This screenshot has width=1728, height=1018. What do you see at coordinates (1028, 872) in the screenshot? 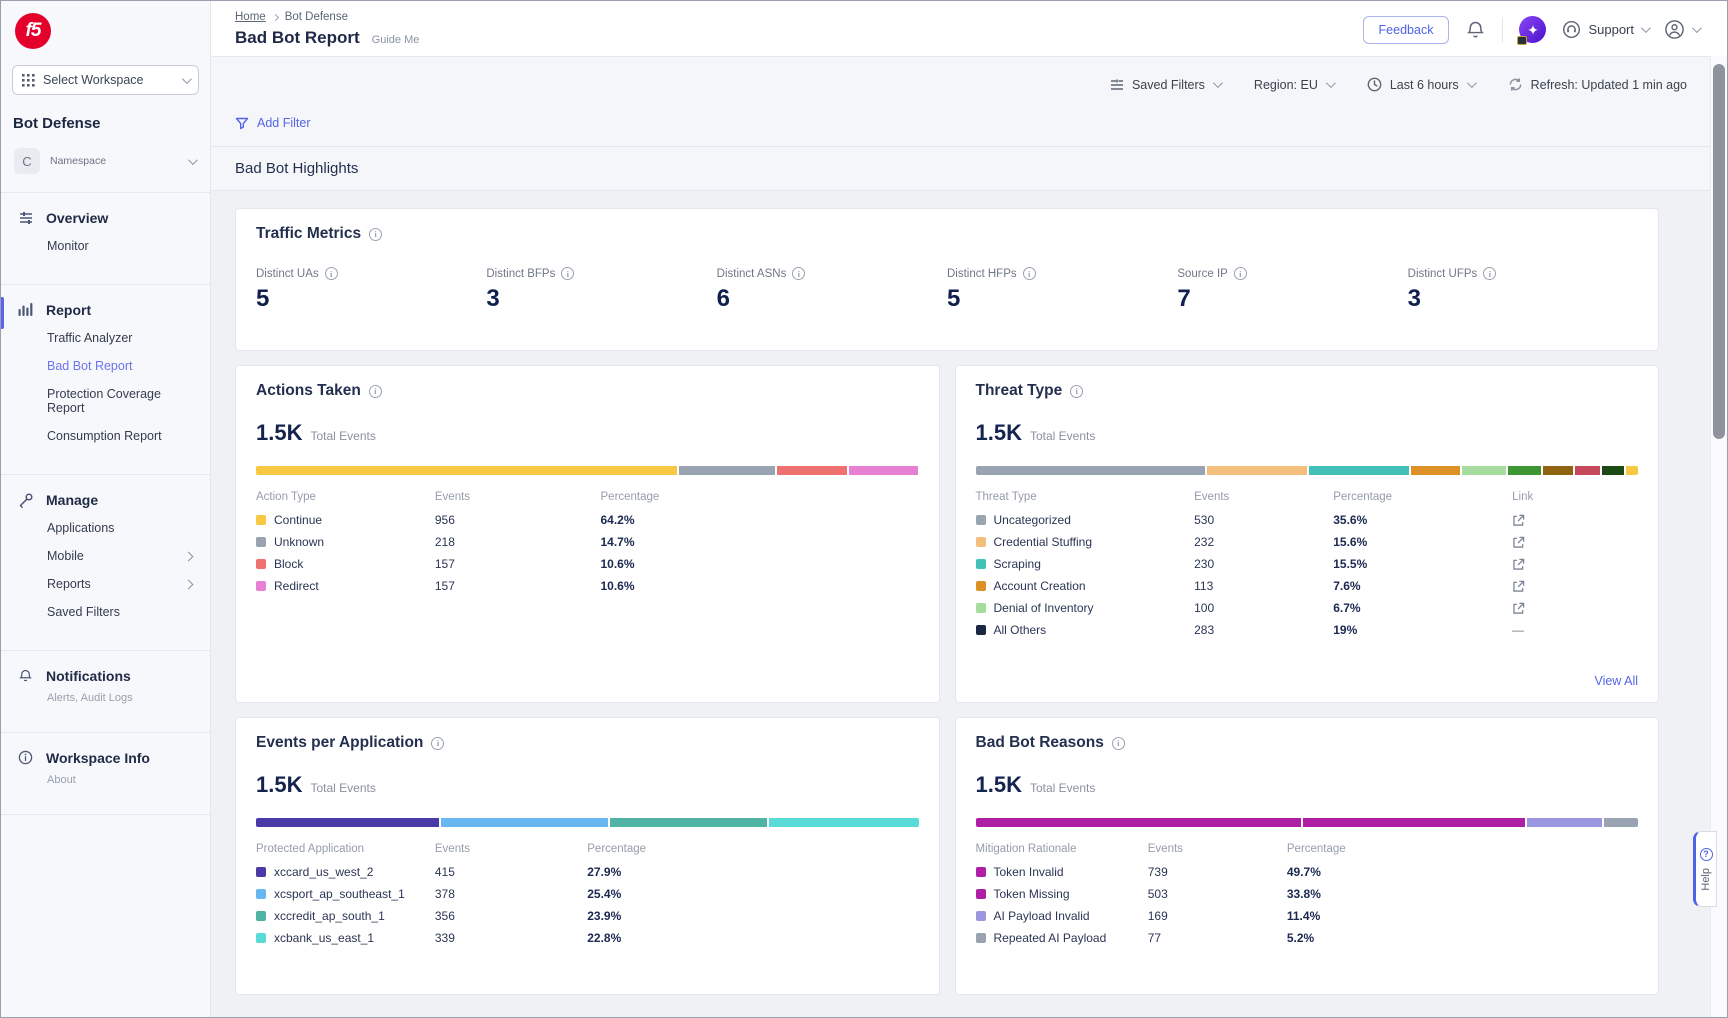
I see `row-label: Token Invalid` at bounding box center [1028, 872].